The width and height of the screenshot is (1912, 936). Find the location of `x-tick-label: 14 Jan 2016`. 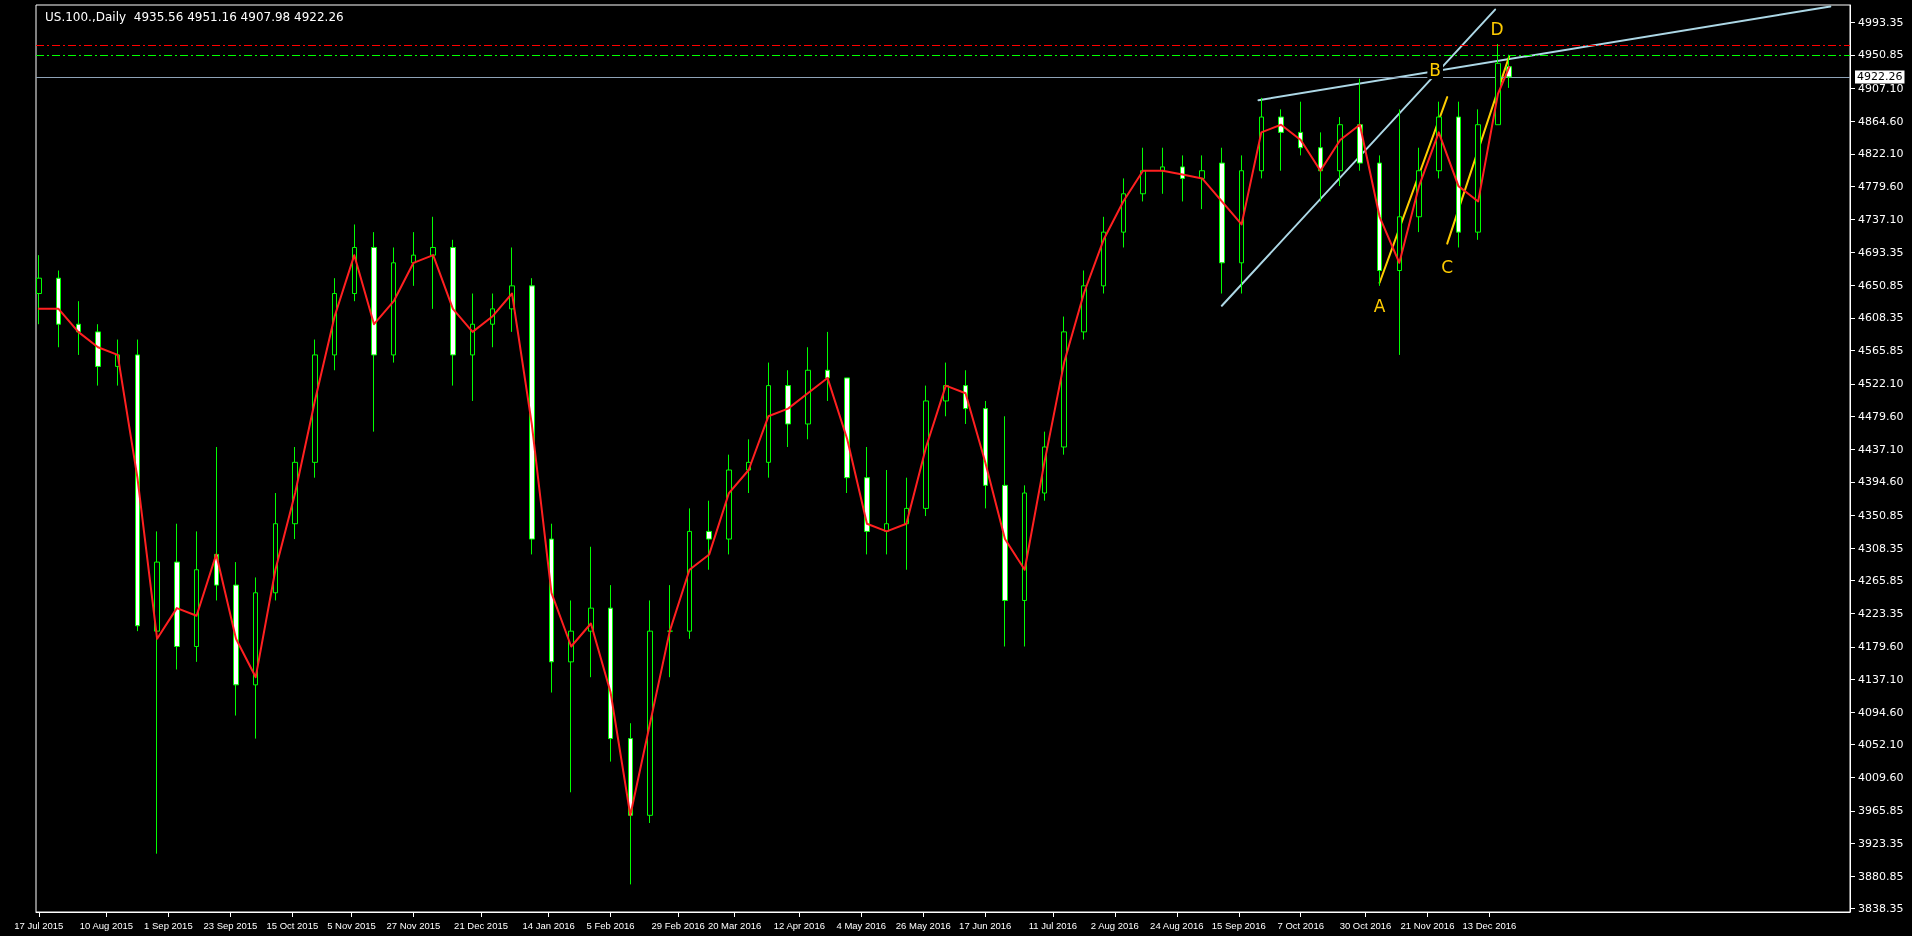

x-tick-label: 14 Jan 2016 is located at coordinates (548, 925).